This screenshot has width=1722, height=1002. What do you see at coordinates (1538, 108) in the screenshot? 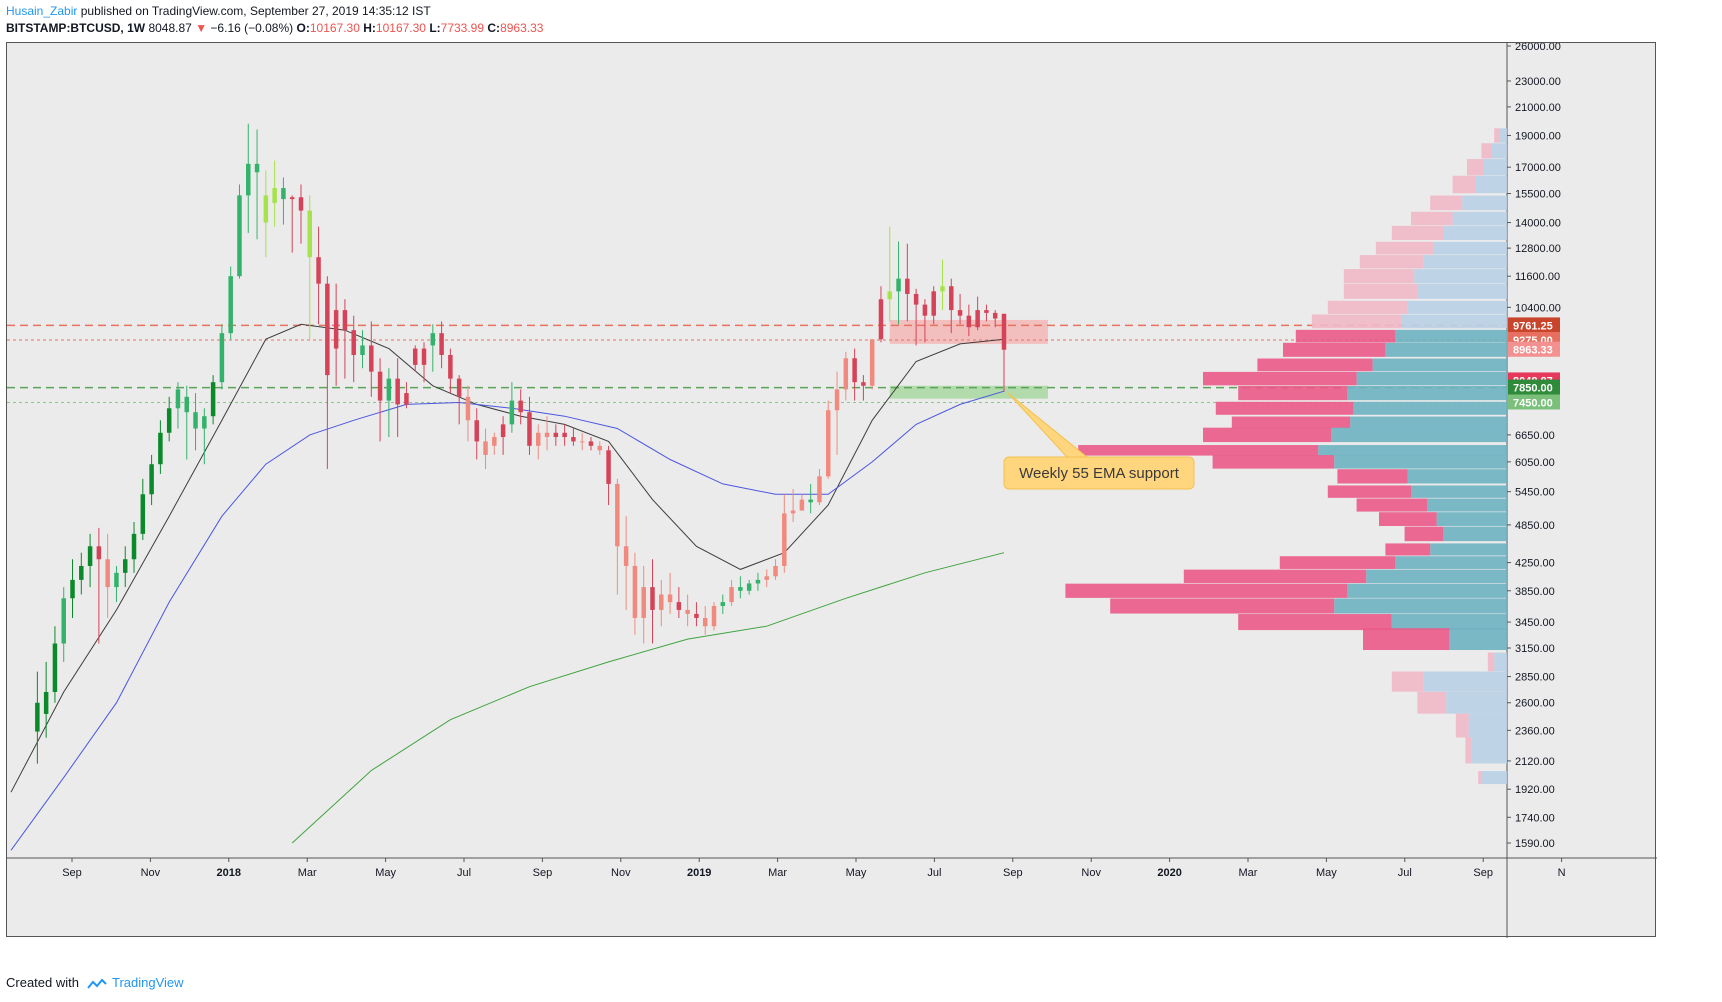
I see `y-tick-label: 21000.00` at bounding box center [1538, 108].